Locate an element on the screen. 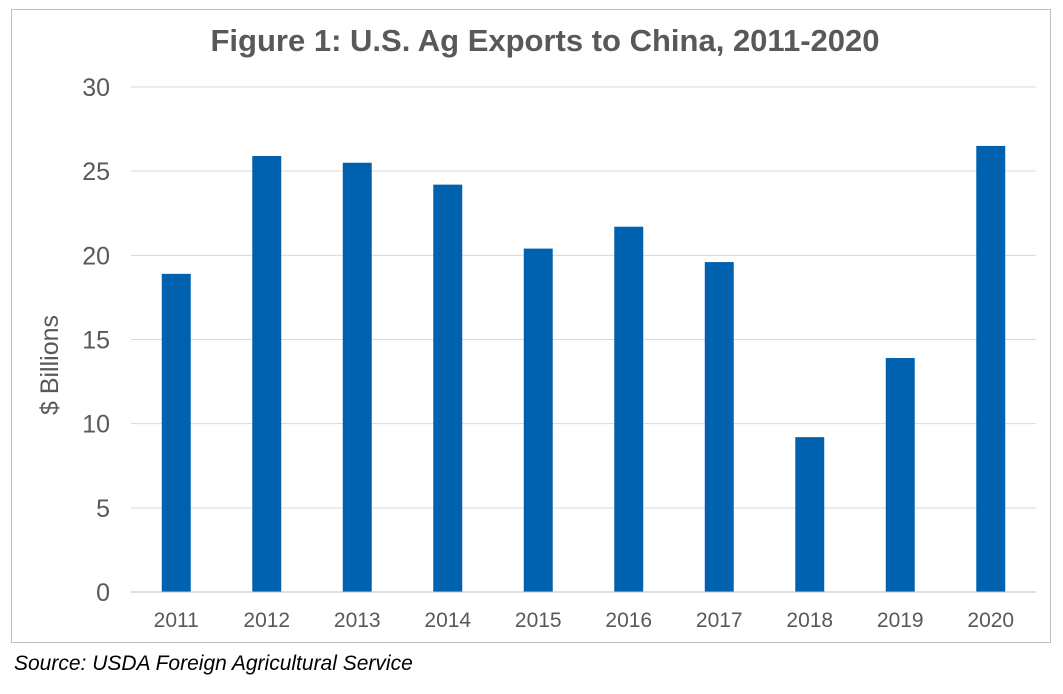 This screenshot has height=694, width=1063. bar-2017 is located at coordinates (719, 427).